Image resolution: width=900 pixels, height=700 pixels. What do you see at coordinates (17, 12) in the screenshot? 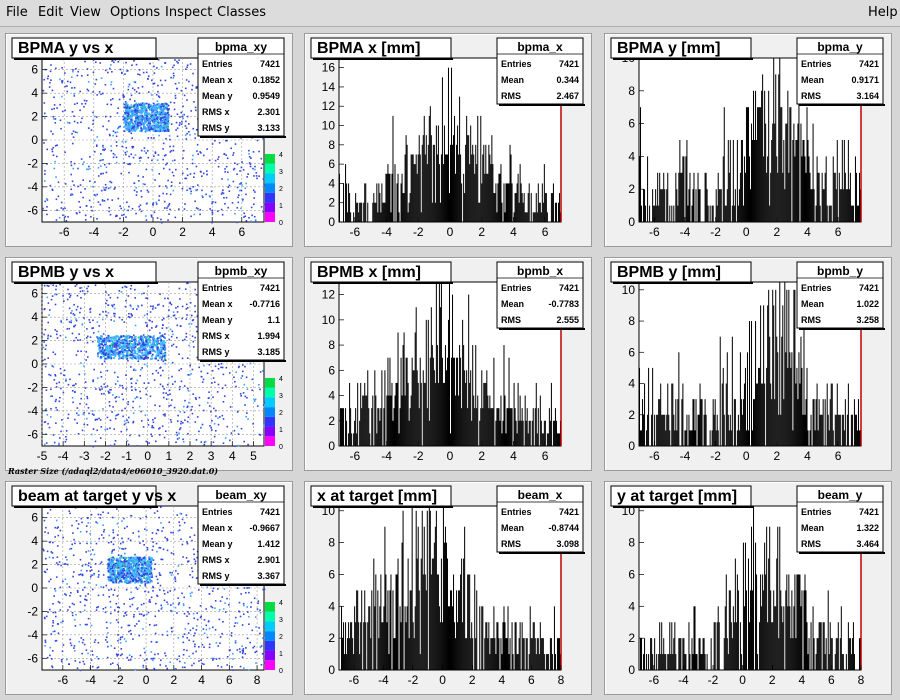
I see `menu-file: File` at bounding box center [17, 12].